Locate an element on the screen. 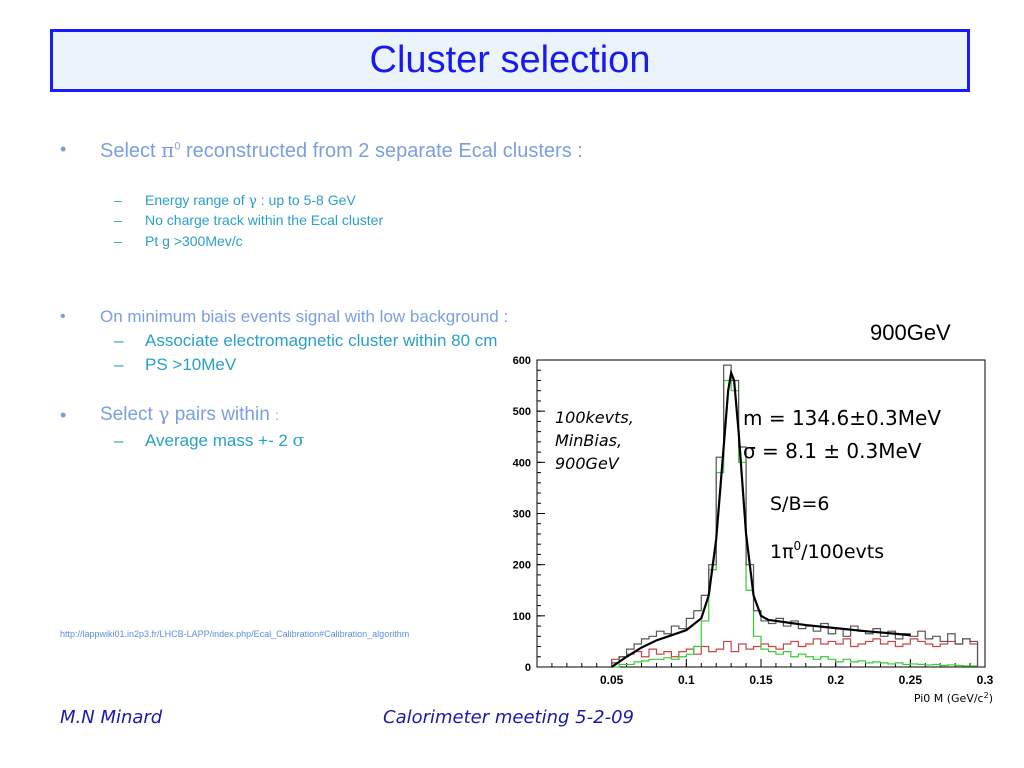 The width and height of the screenshot is (1024, 768). sub-item-pt: Pt g >300Mev/c is located at coordinates (194, 241).